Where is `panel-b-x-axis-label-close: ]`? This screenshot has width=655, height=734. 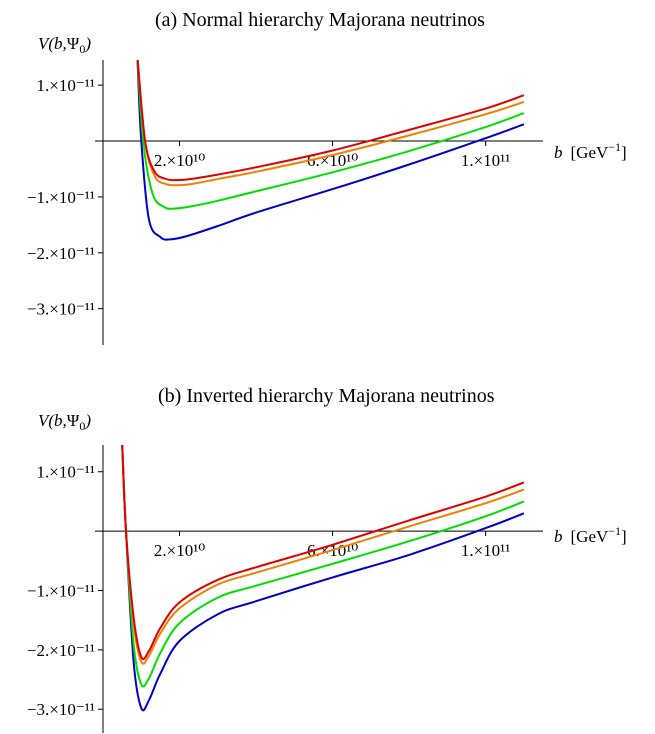 panel-b-x-axis-label-close: ] is located at coordinates (624, 536).